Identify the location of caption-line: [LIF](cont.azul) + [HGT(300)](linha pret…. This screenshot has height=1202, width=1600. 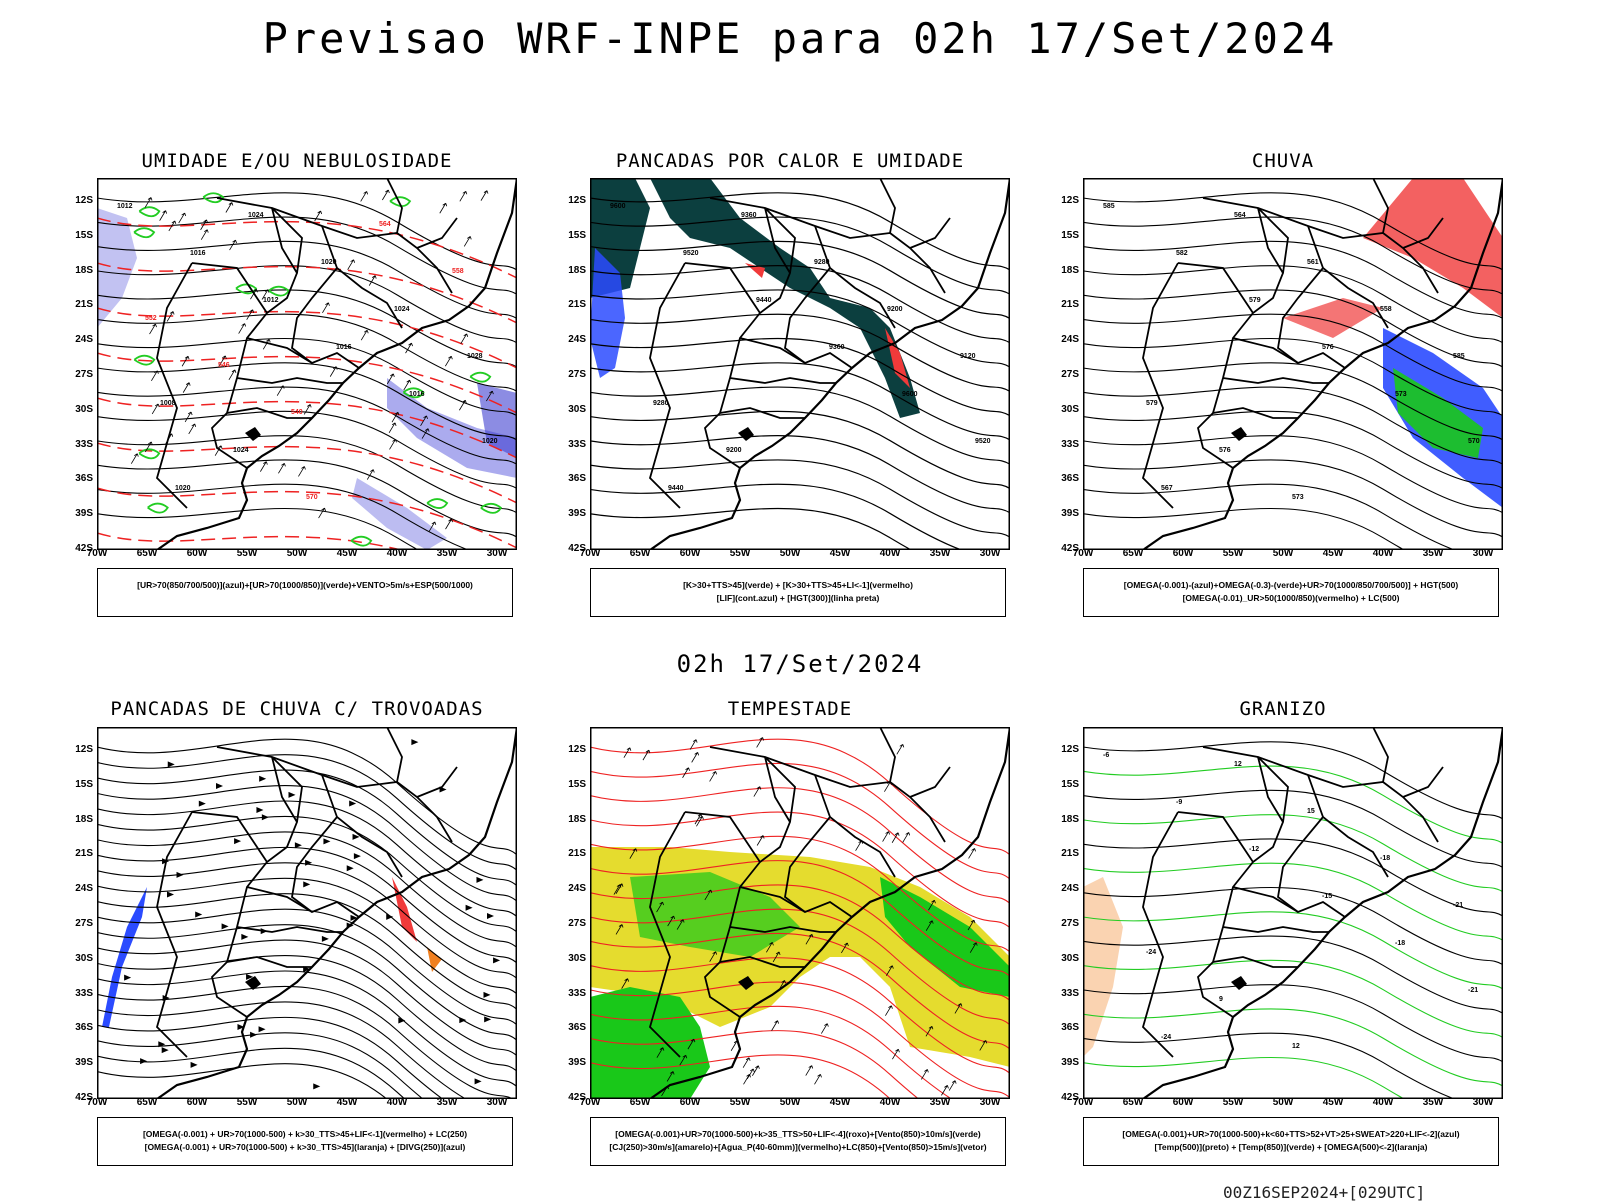
(798, 598).